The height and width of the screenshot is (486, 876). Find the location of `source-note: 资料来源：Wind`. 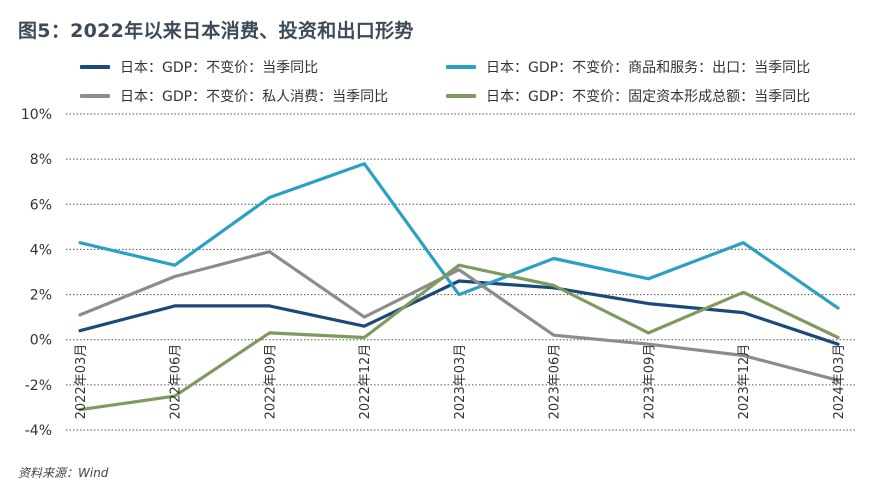

source-note: 资料来源：Wind is located at coordinates (63, 473).